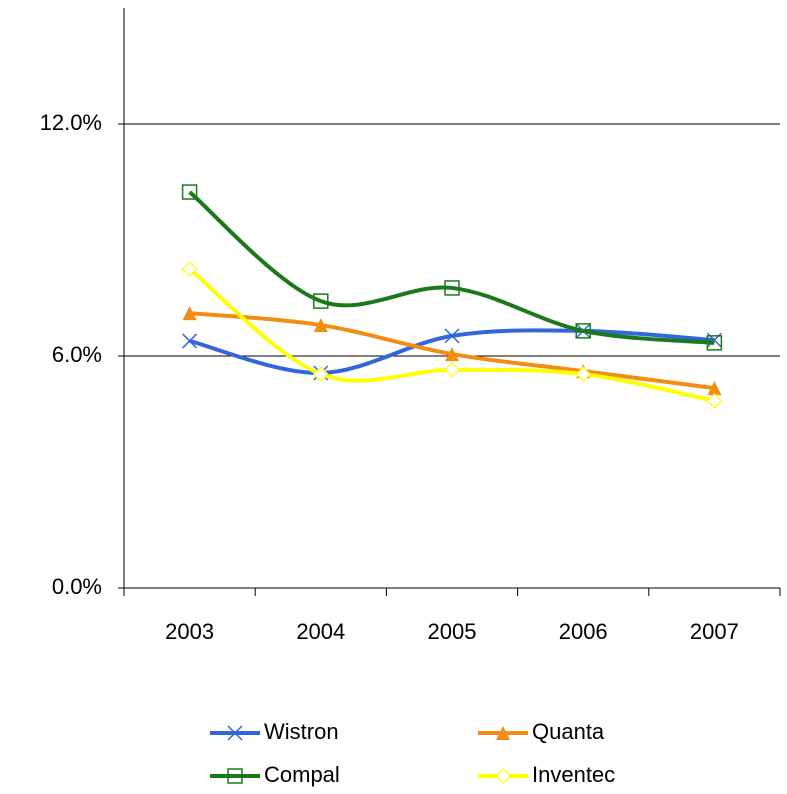  I want to click on y-tick-label: 0.0%, so click(77, 586).